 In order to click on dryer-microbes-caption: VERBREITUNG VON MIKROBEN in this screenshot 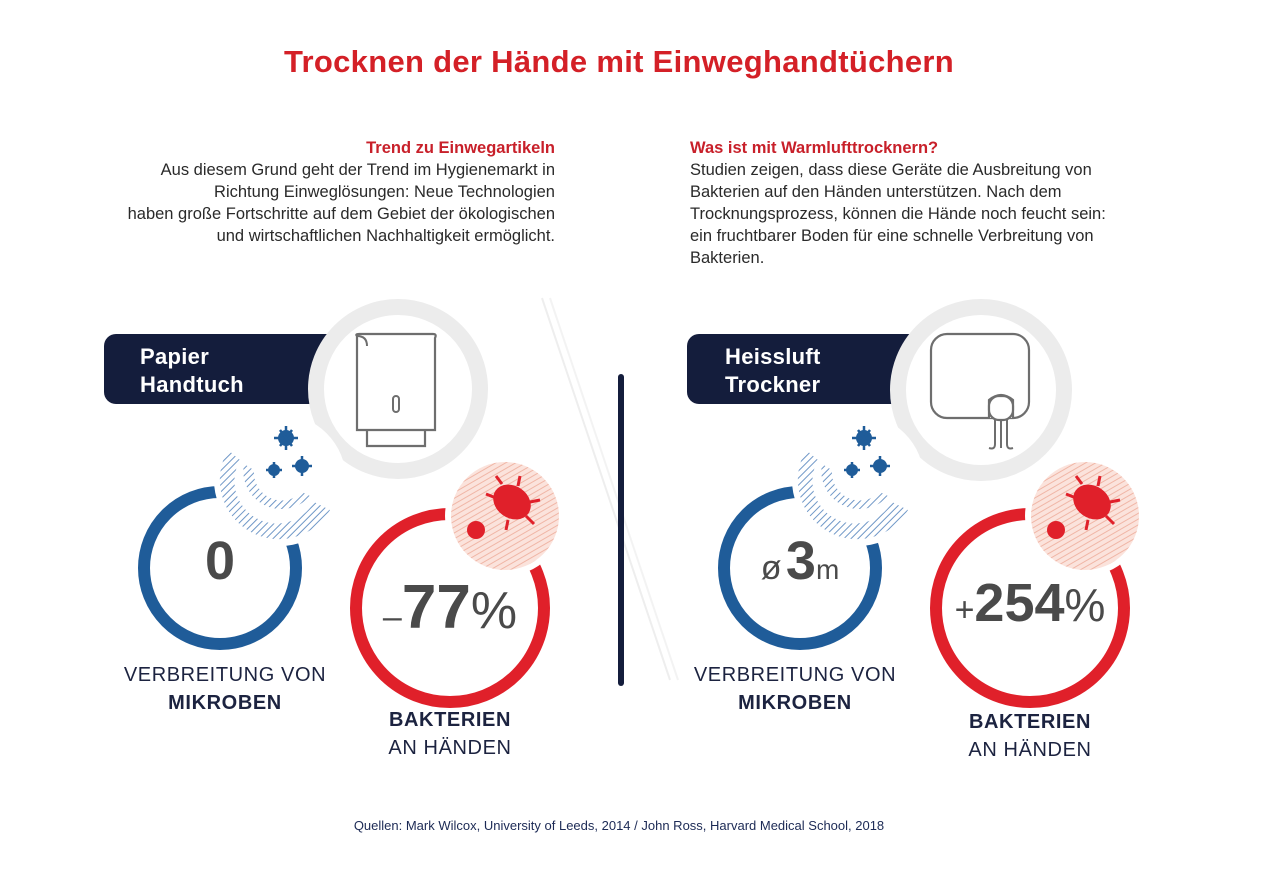, I will do `click(795, 689)`.